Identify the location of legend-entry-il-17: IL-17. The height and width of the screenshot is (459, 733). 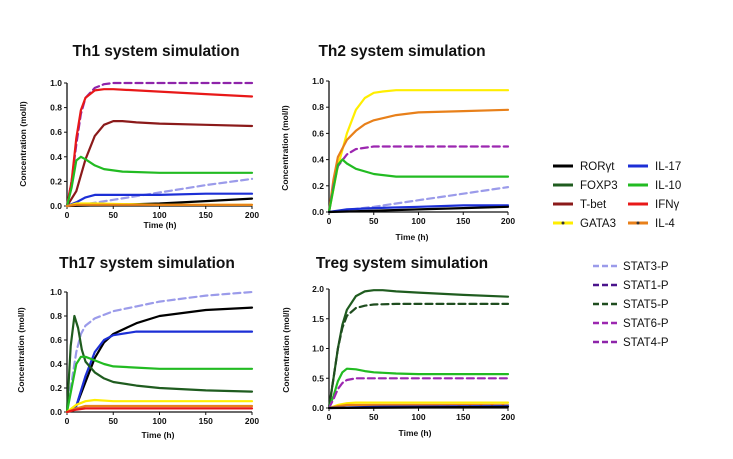
(654, 167).